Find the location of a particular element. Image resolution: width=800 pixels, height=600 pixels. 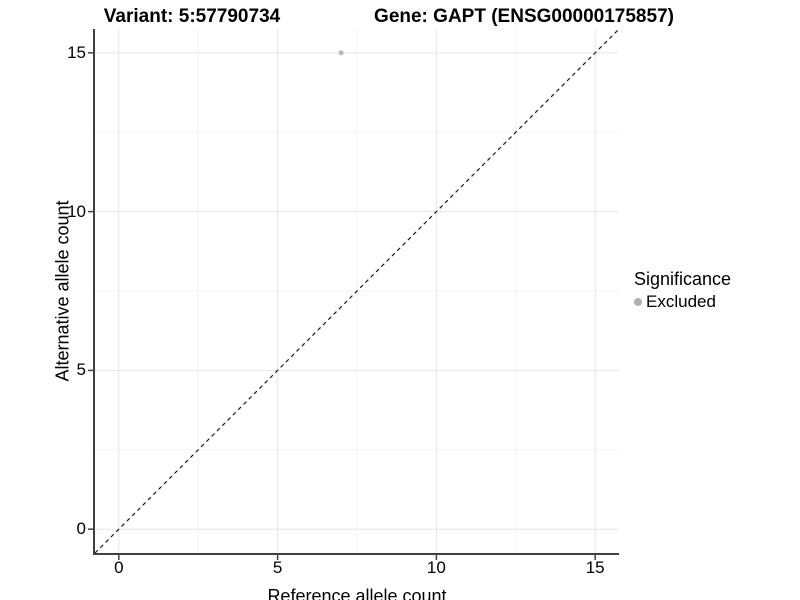

y-tick-label: 15 is located at coordinates (76, 52).